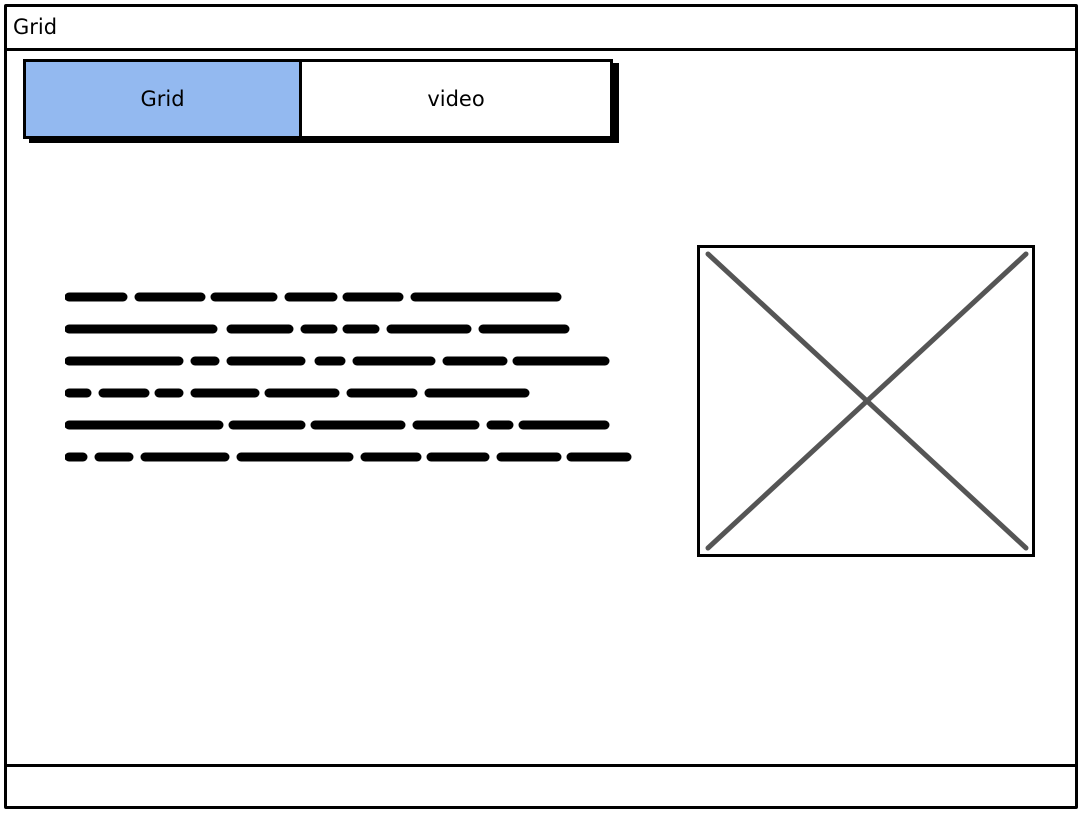  I want to click on image-placeholder, so click(866, 401).